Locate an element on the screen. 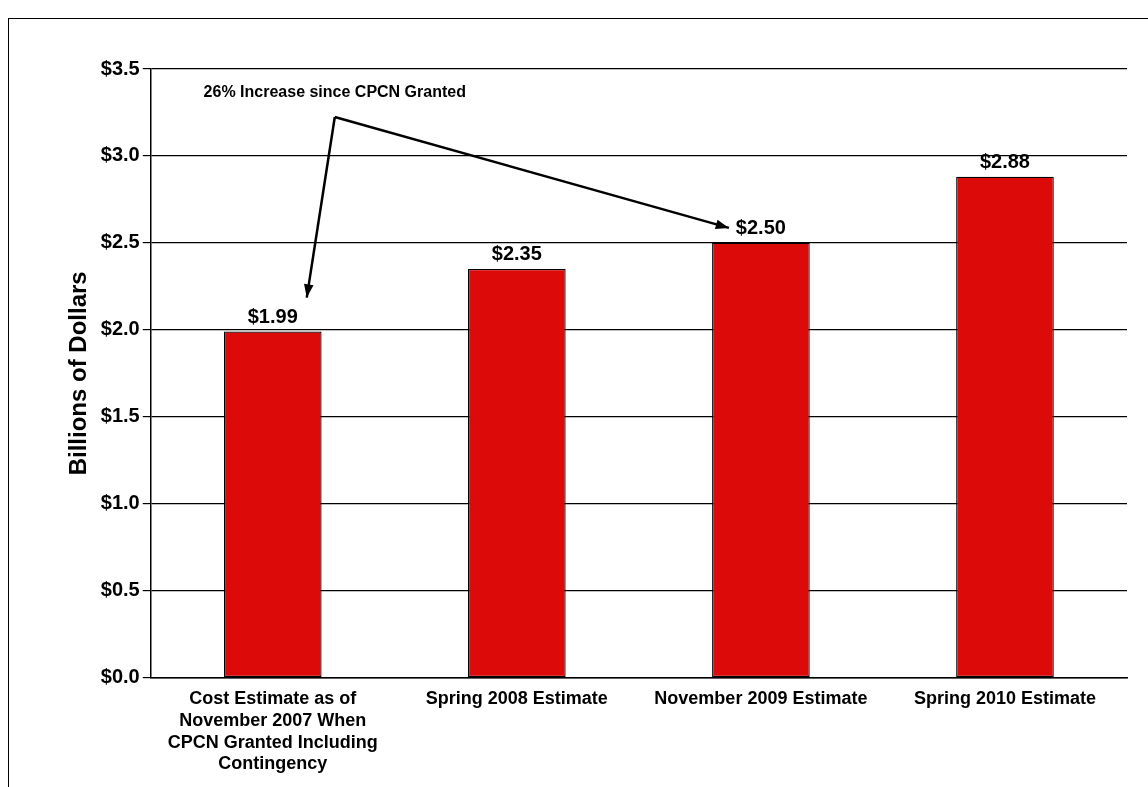 The height and width of the screenshot is (787, 1148). y-tick-label: $2.0 is located at coordinates (120, 328).